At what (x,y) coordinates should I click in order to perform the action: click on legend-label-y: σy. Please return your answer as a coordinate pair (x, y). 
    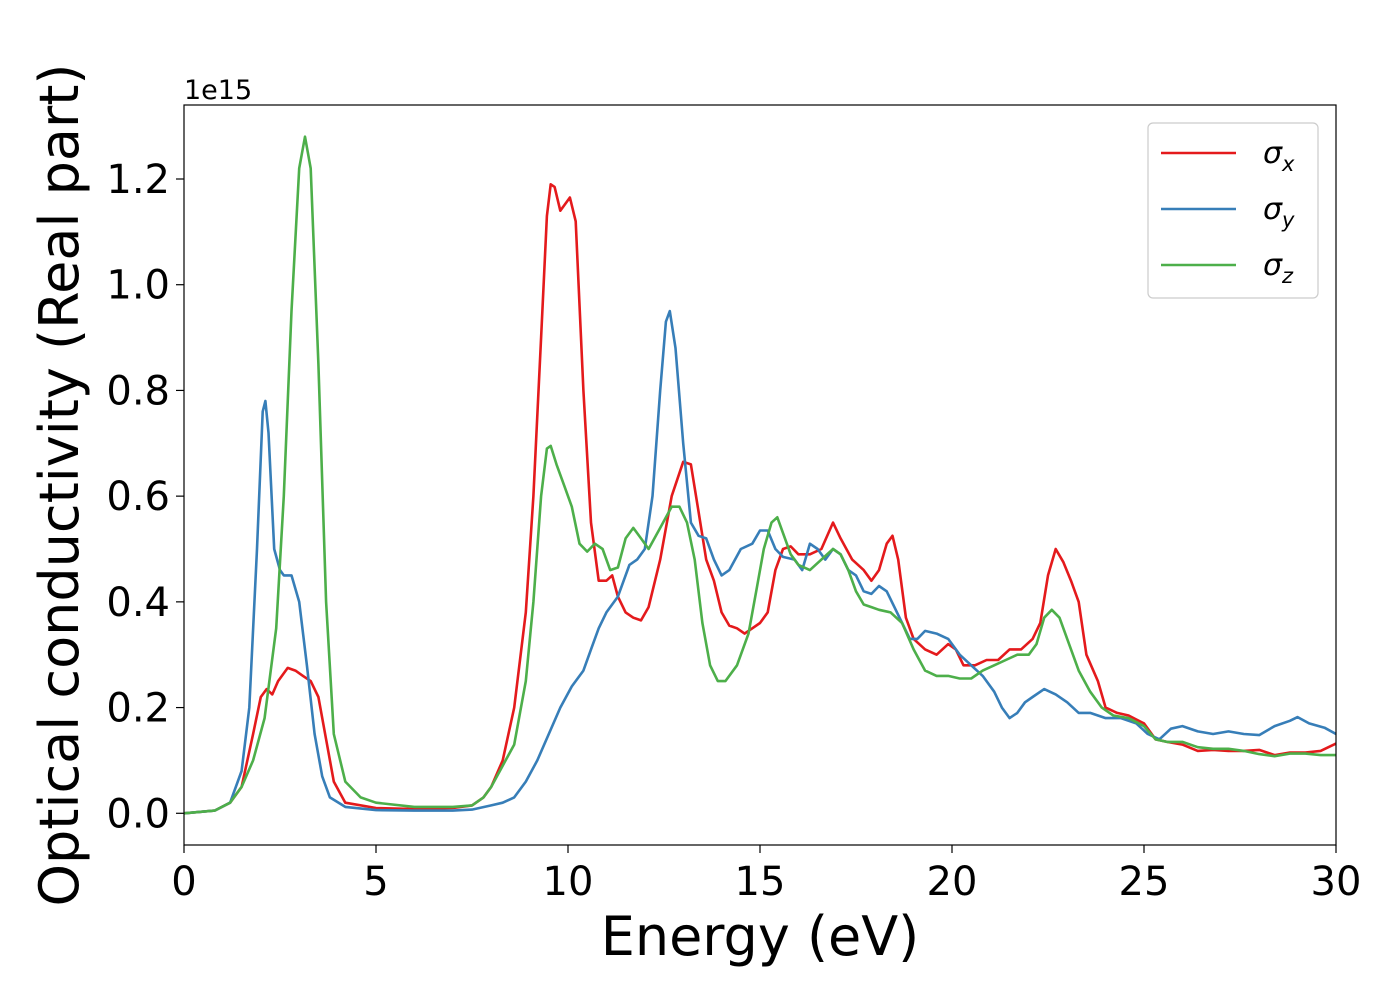
    Looking at the image, I should click on (1279, 212).